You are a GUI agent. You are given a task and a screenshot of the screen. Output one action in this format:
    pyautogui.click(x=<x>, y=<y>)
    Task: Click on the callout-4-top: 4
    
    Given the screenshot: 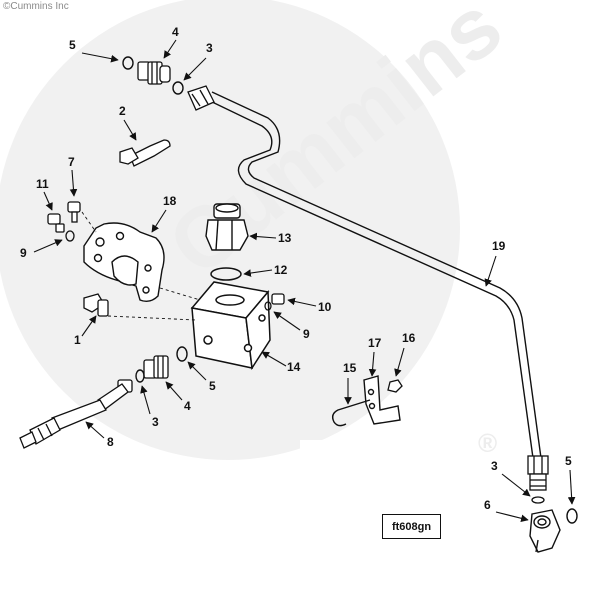 What is the action you would take?
    pyautogui.click(x=171, y=42)
    